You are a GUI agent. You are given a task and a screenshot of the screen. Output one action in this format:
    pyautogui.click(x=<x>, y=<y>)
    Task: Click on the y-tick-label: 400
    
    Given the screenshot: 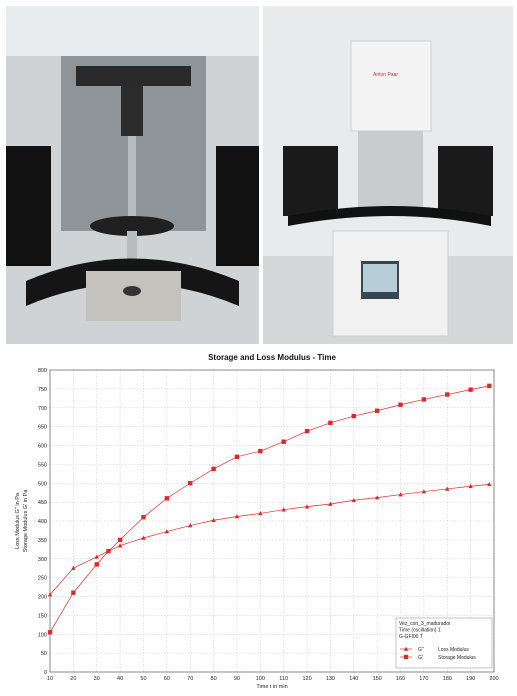 What is the action you would take?
    pyautogui.click(x=42, y=522)
    